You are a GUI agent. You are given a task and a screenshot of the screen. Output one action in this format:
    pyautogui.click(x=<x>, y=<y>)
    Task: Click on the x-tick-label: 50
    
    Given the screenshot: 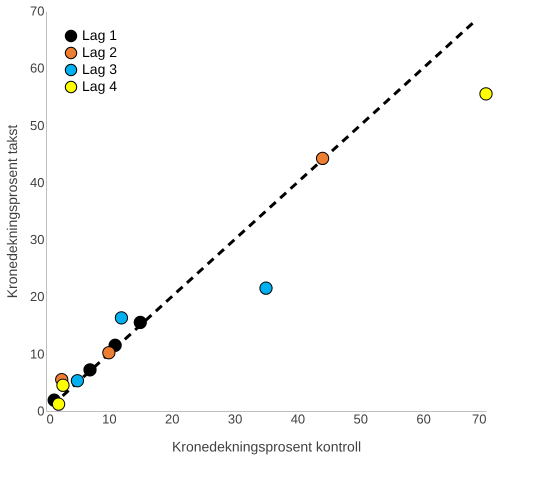 What is the action you would take?
    pyautogui.click(x=361, y=419)
    